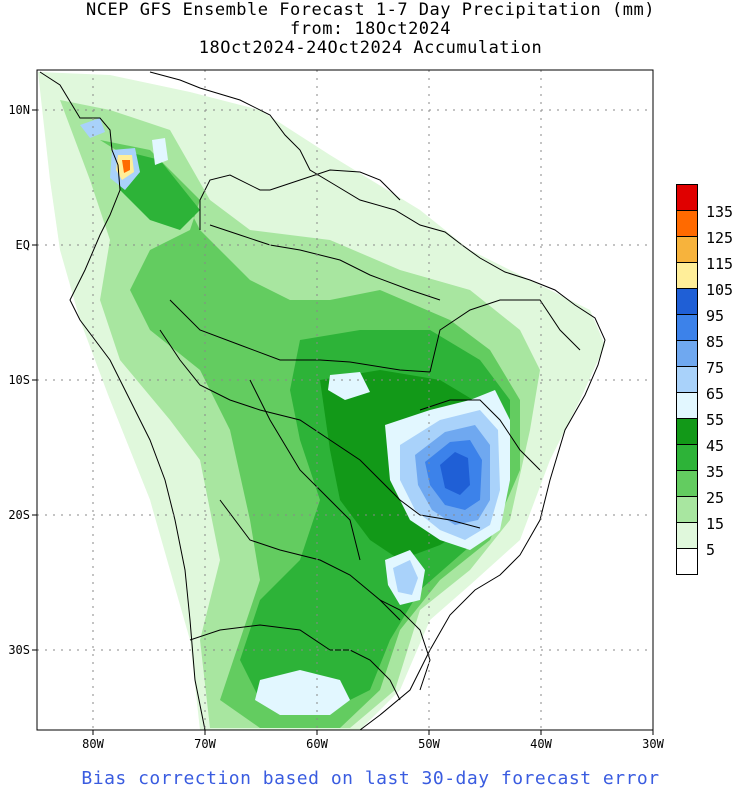 This screenshot has width=741, height=793. I want to click on y-tick-label: 10S, so click(19, 380).